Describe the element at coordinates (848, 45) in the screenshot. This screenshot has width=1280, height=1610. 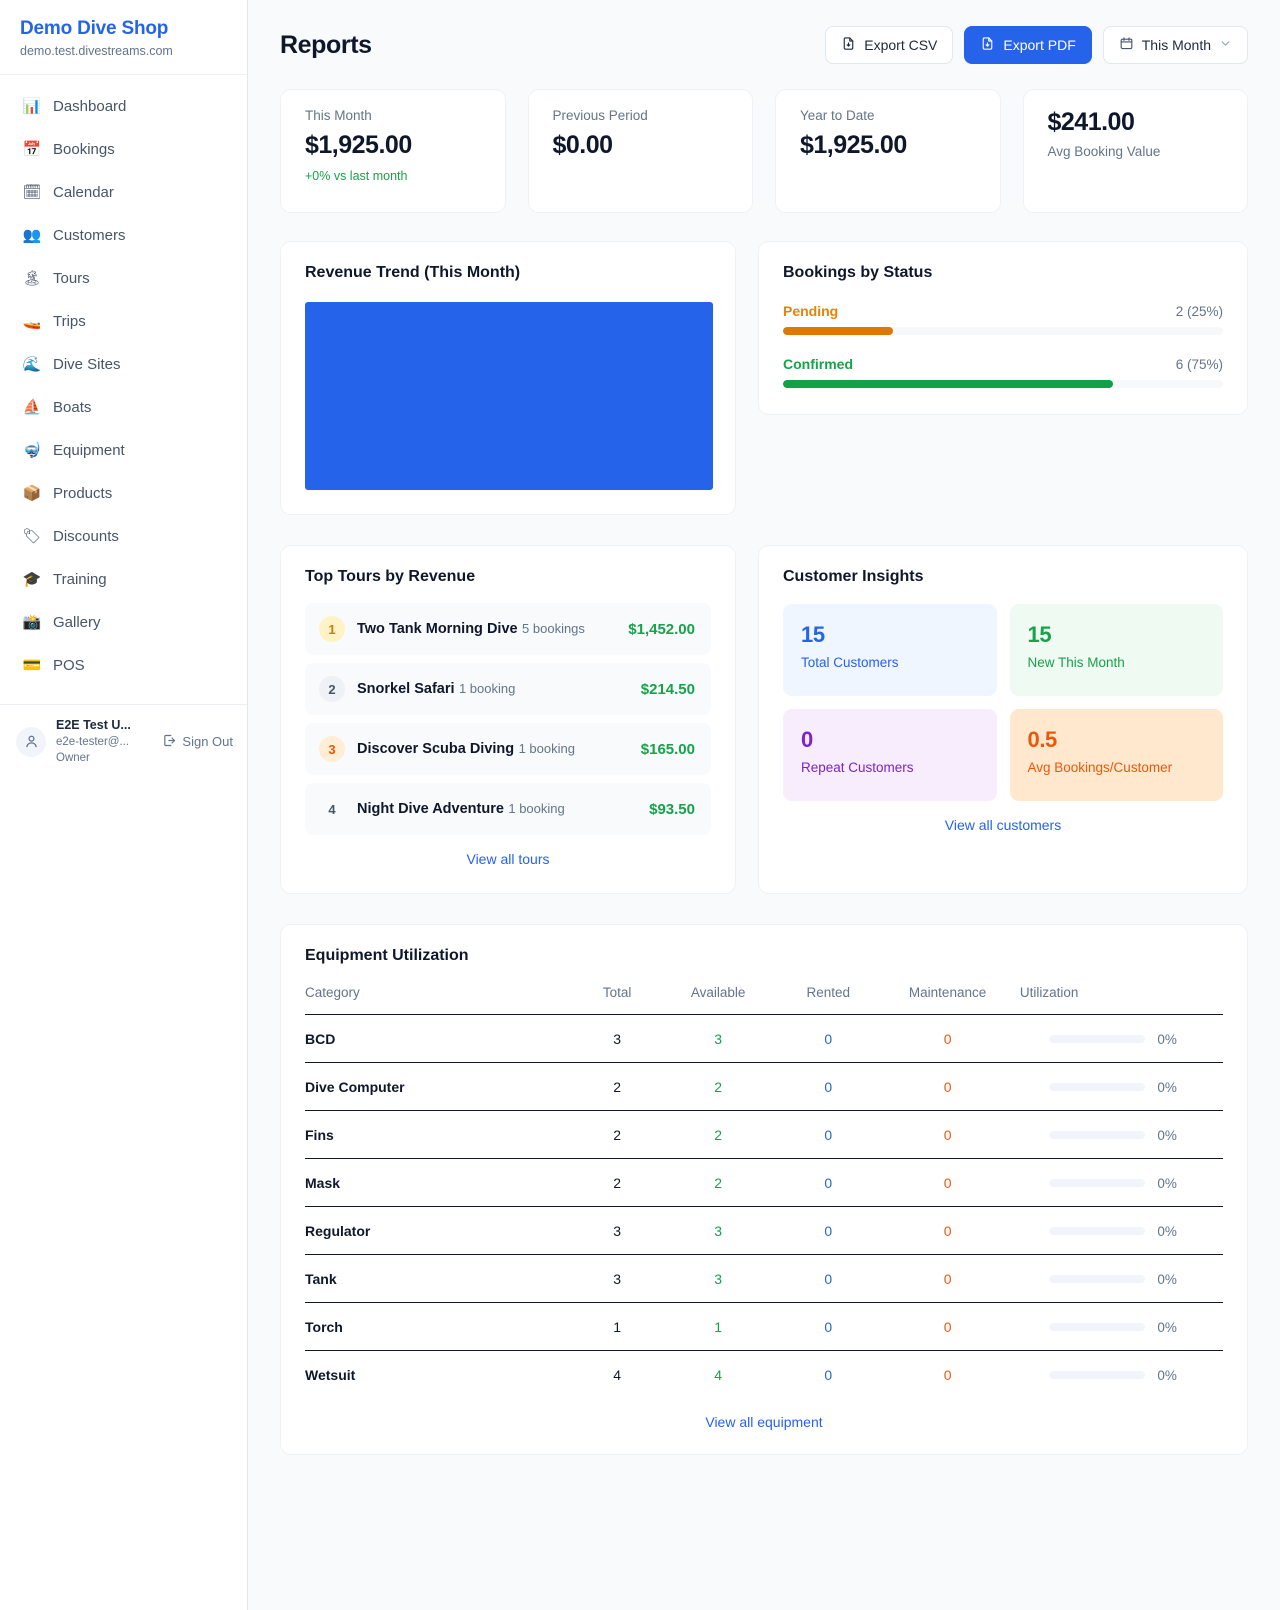
I see `file-download-icon` at that location.